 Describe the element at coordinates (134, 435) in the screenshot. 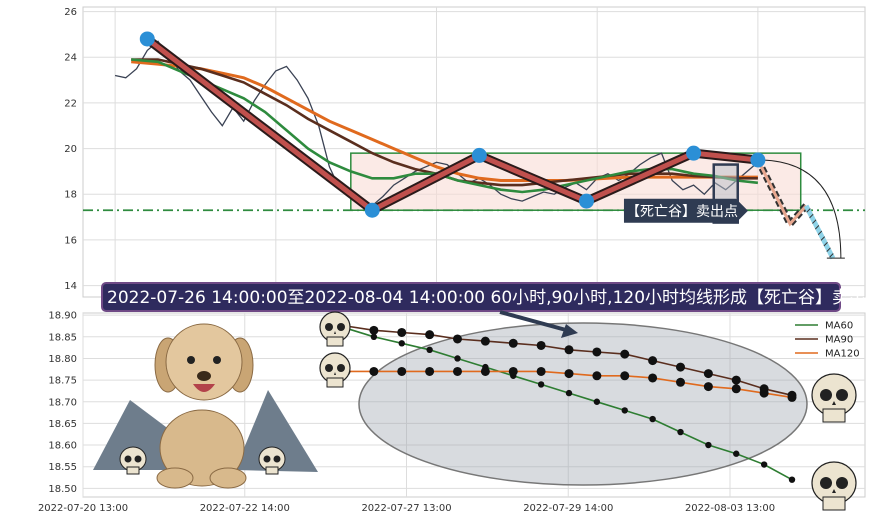

I see `mountain-left` at that location.